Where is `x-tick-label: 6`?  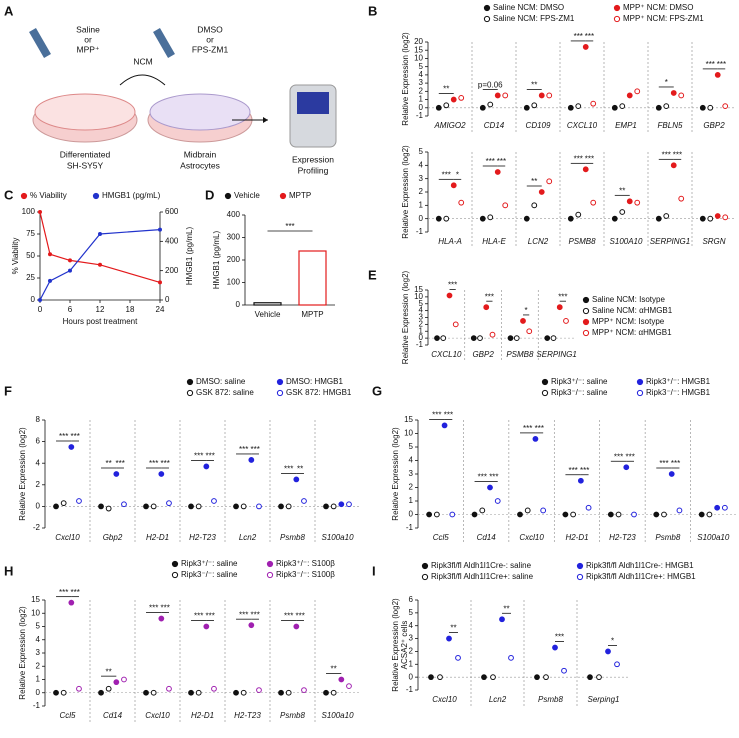 x-tick-label: 6 is located at coordinates (70, 309).